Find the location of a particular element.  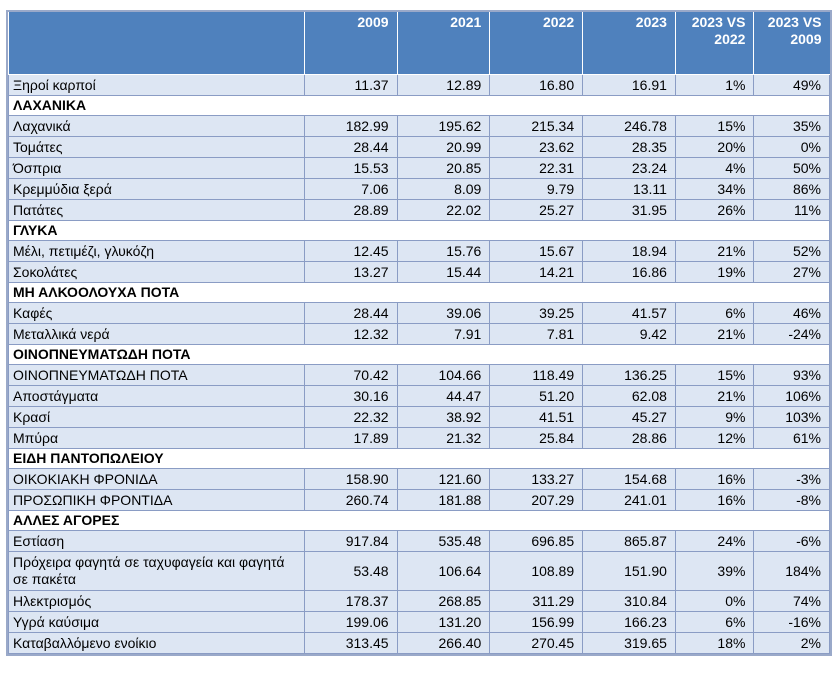

change-2023-vs-2009-cell: 93% is located at coordinates (791, 375).